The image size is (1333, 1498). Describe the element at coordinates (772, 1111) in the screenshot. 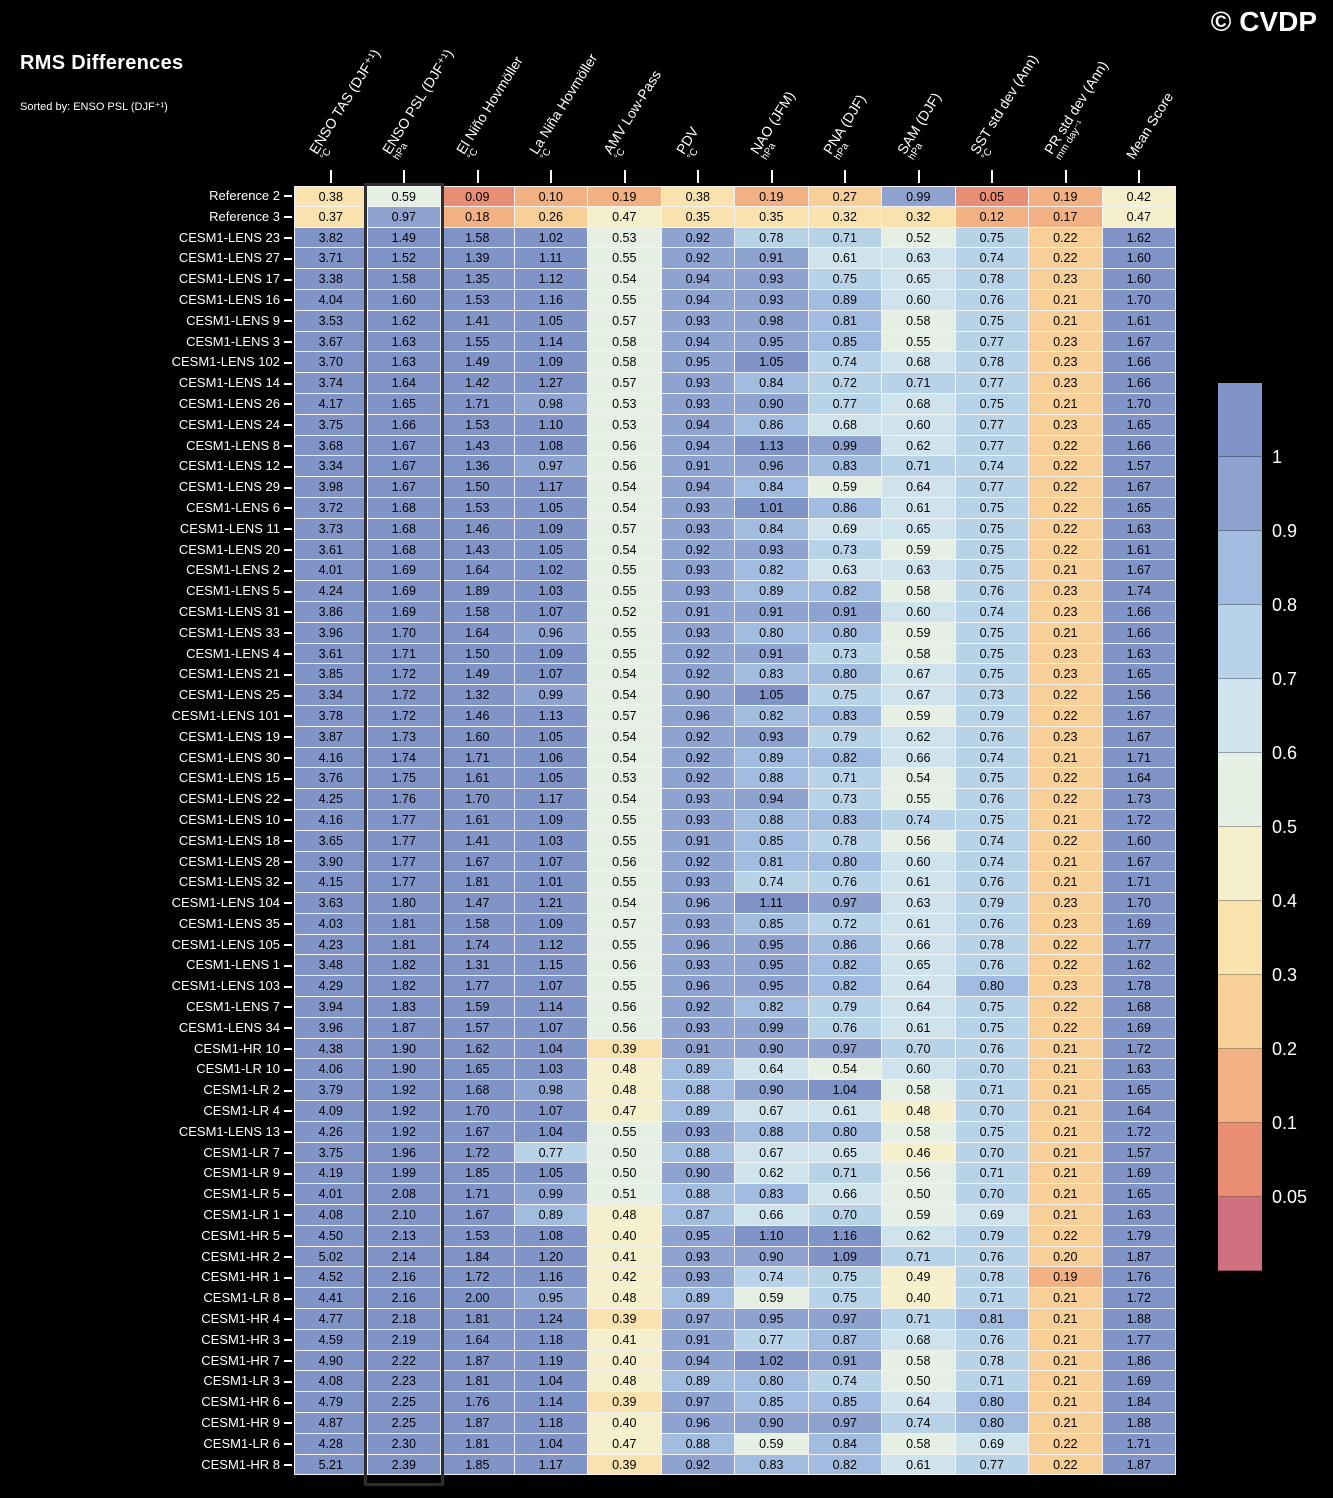

I see `heatmap-cell: 0.67` at that location.